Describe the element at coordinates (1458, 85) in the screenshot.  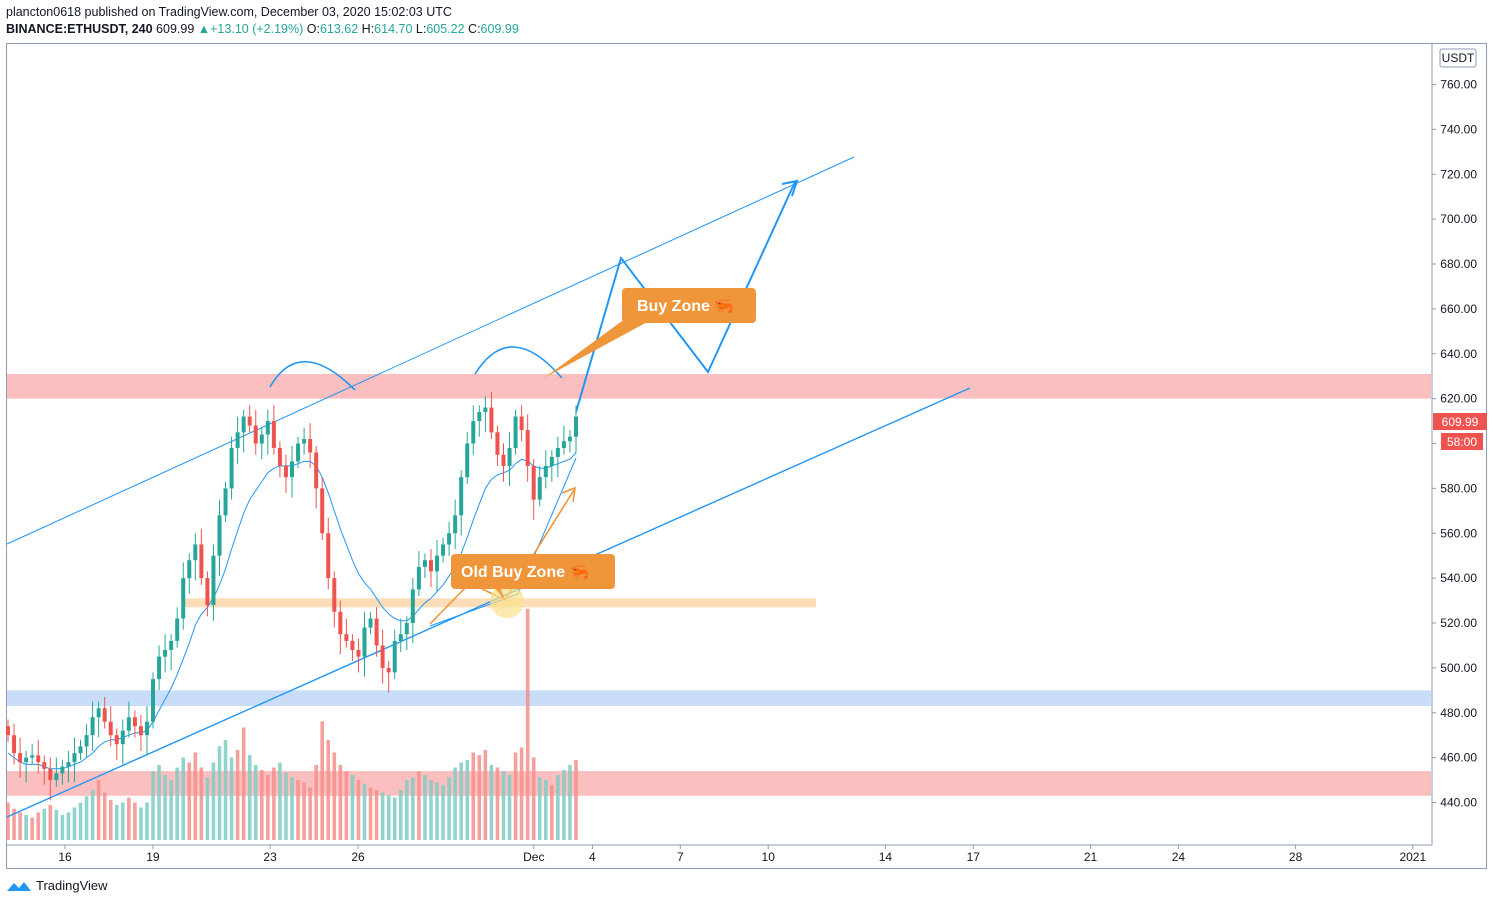
I see `price-tick-label: 760.00` at that location.